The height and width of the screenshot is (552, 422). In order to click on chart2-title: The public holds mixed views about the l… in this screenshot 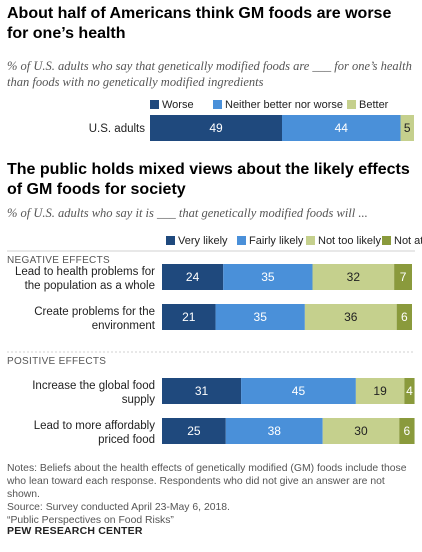, I will do `click(208, 179)`.